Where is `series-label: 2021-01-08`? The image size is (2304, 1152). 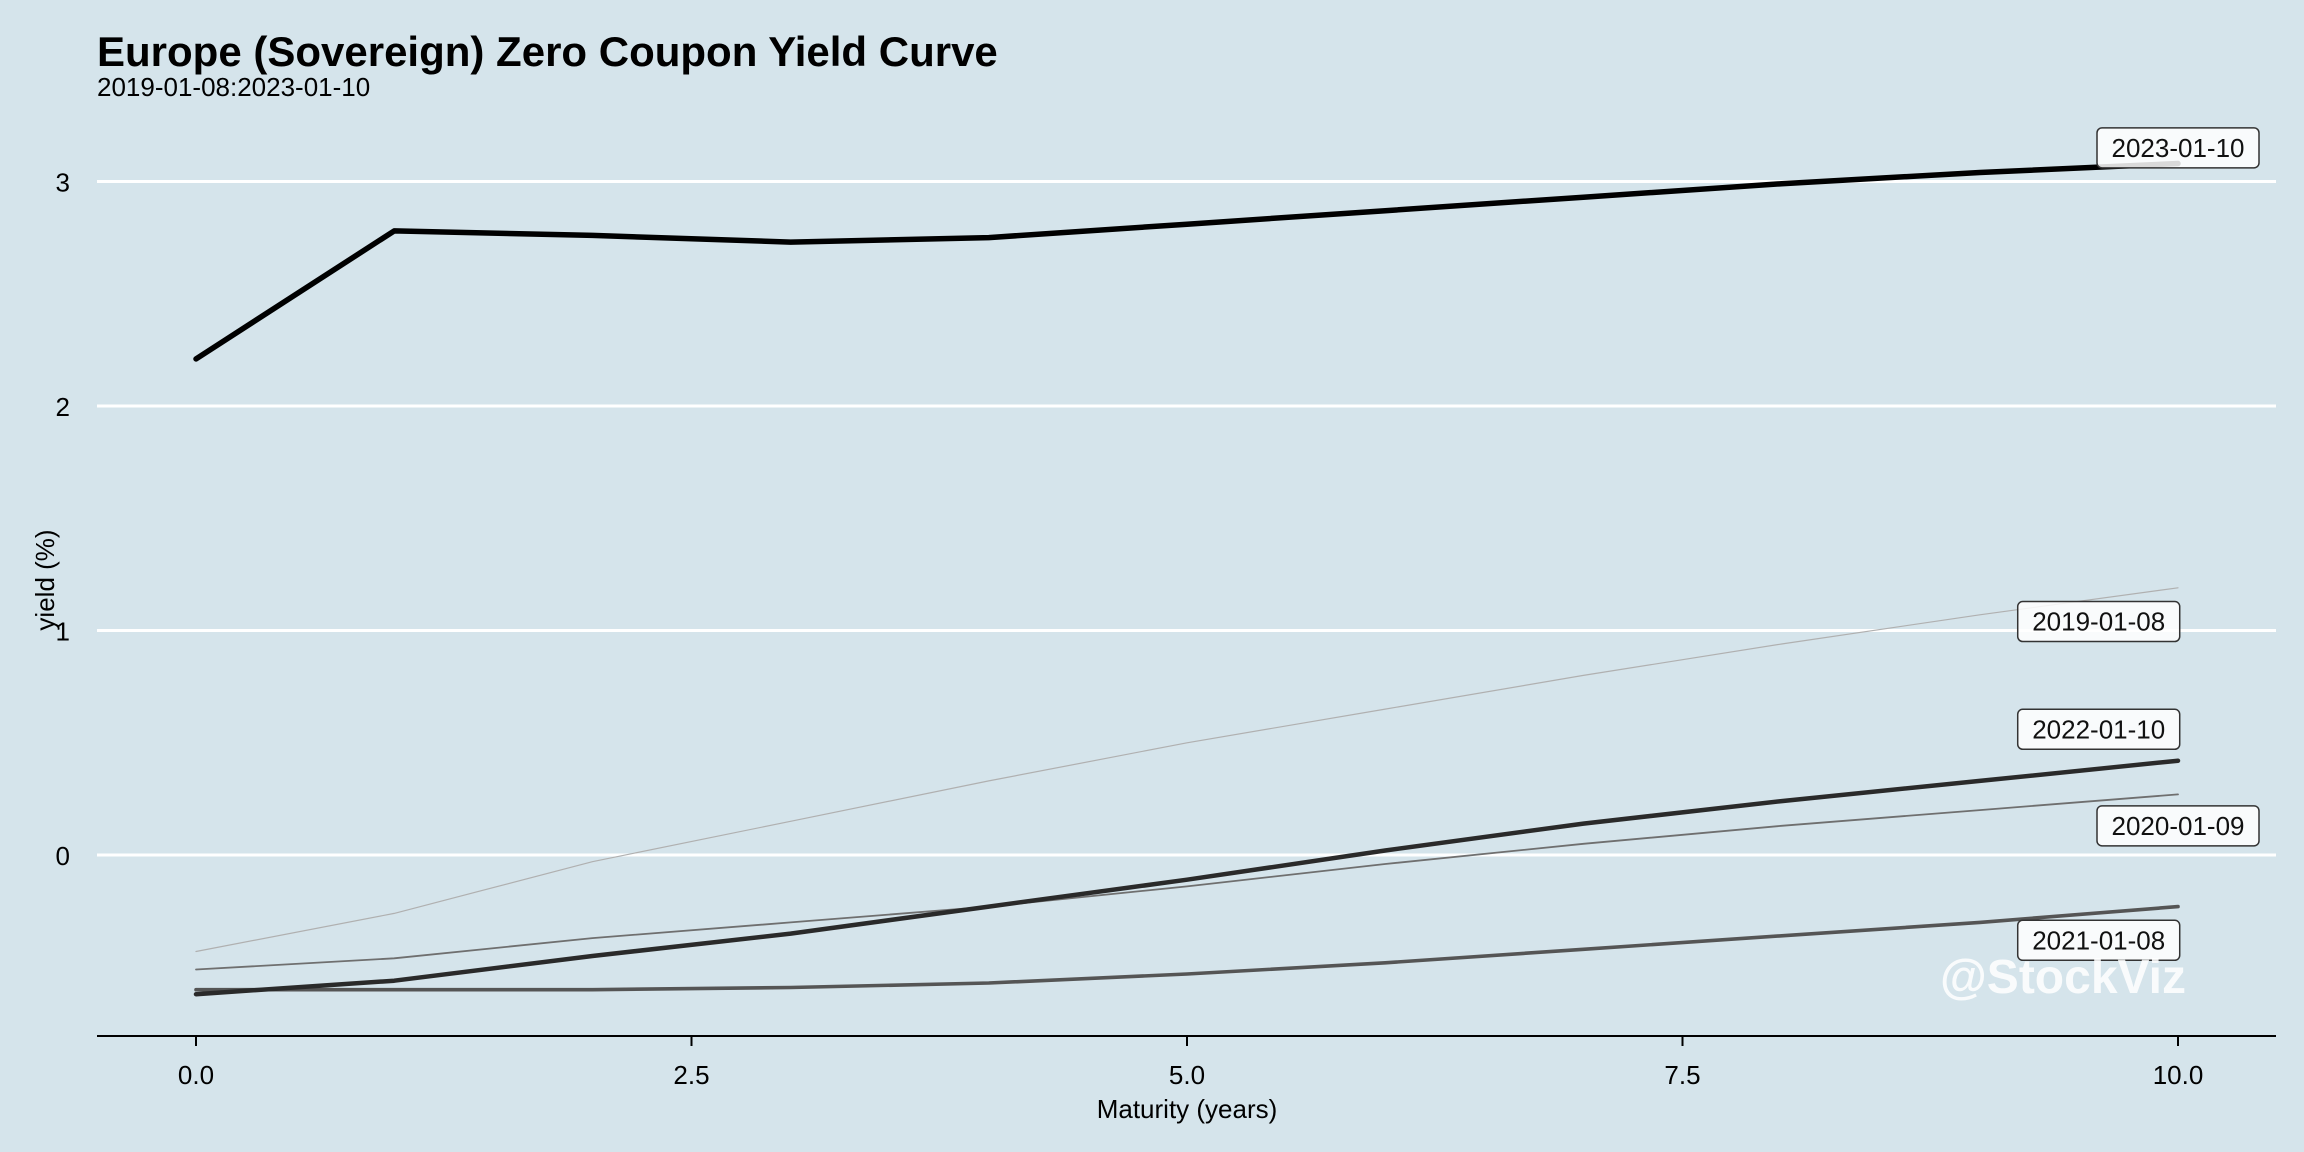
series-label: 2021-01-08 is located at coordinates (2098, 940).